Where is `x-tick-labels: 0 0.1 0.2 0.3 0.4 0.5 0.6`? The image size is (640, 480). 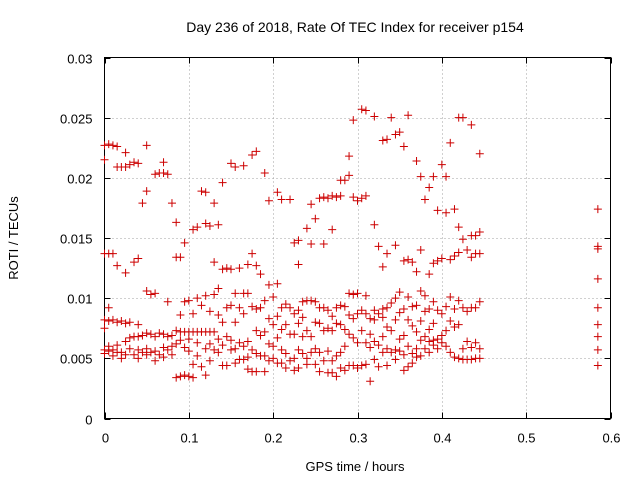 x-tick-labels: 0 0.1 0.2 0.3 0.4 0.5 0.6 is located at coordinates (361, 438).